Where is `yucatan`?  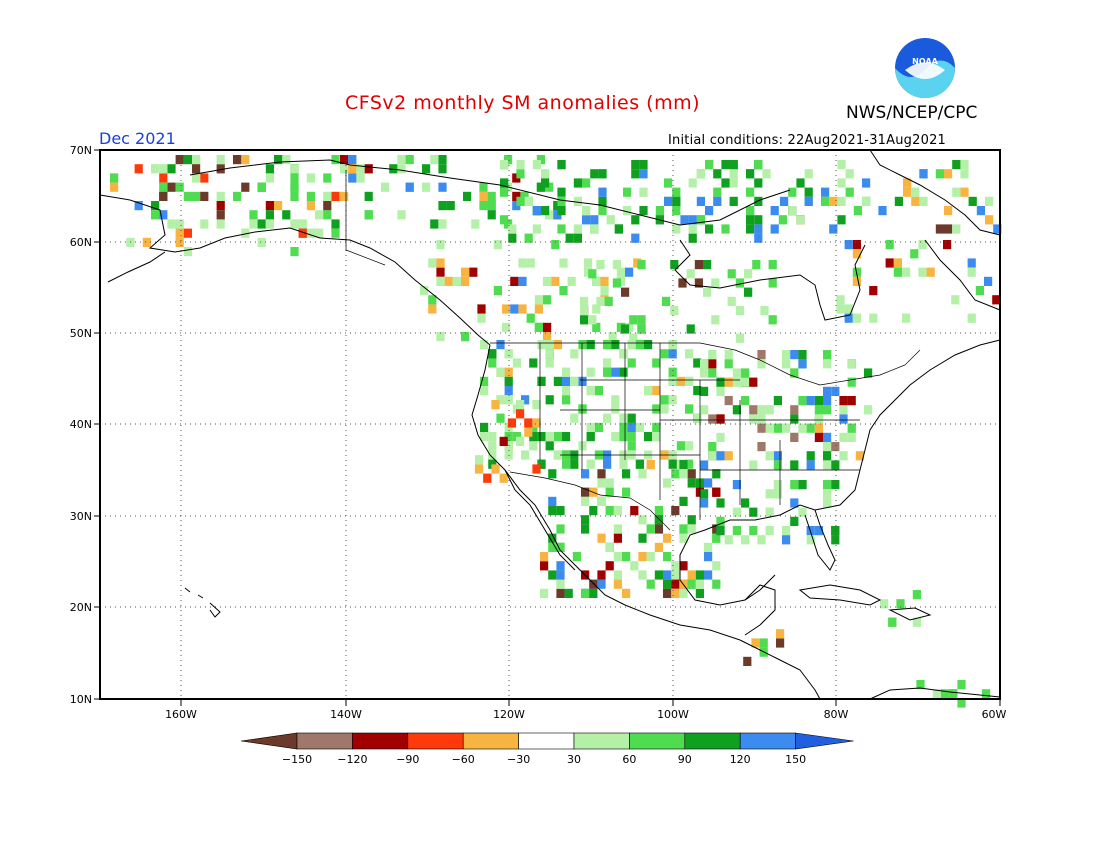 yucatan is located at coordinates (760, 610).